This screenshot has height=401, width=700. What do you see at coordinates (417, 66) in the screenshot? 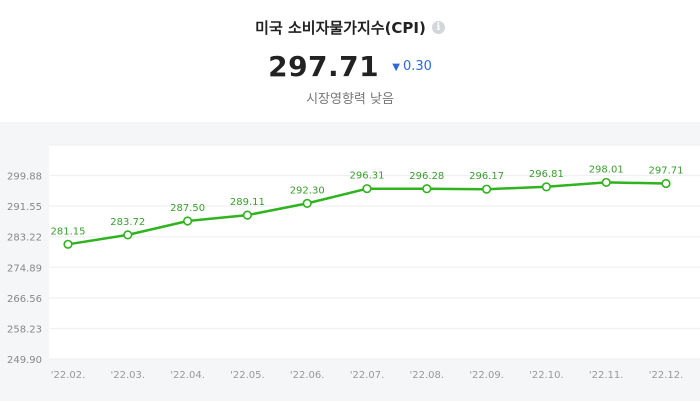
I see `change-value: 0.30` at bounding box center [417, 66].